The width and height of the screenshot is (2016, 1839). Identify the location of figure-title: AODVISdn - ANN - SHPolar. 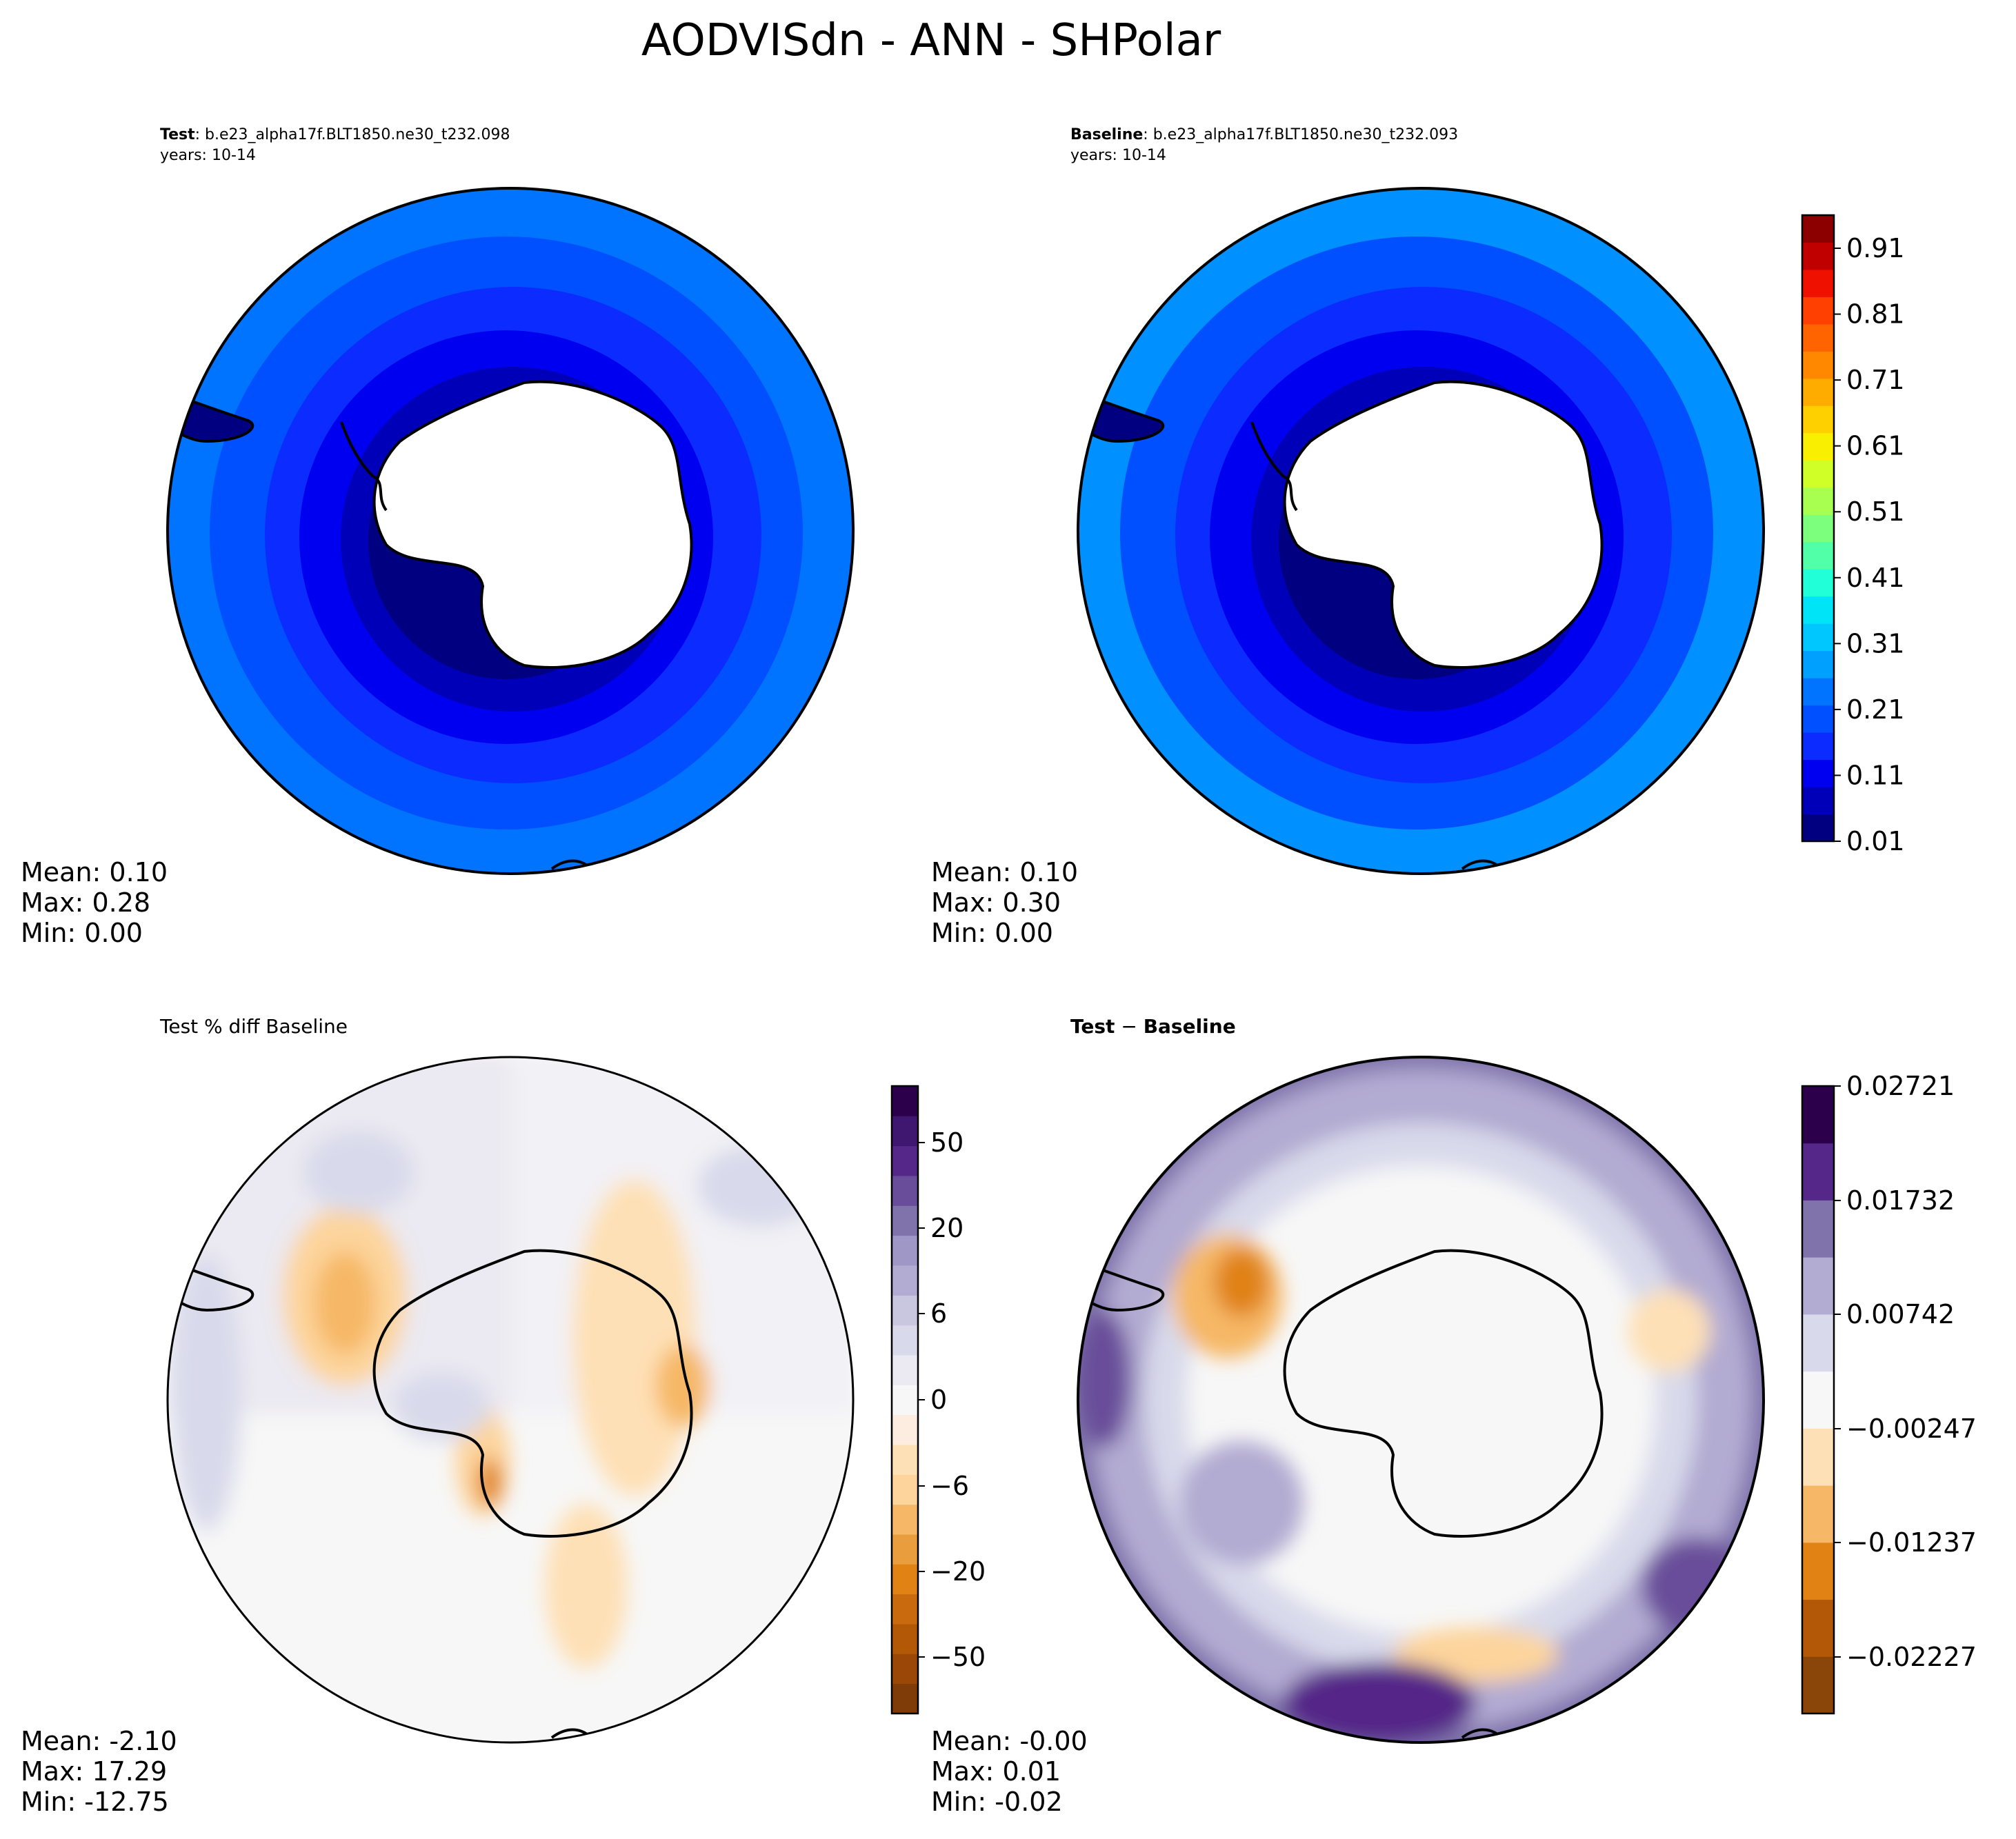
(931, 40).